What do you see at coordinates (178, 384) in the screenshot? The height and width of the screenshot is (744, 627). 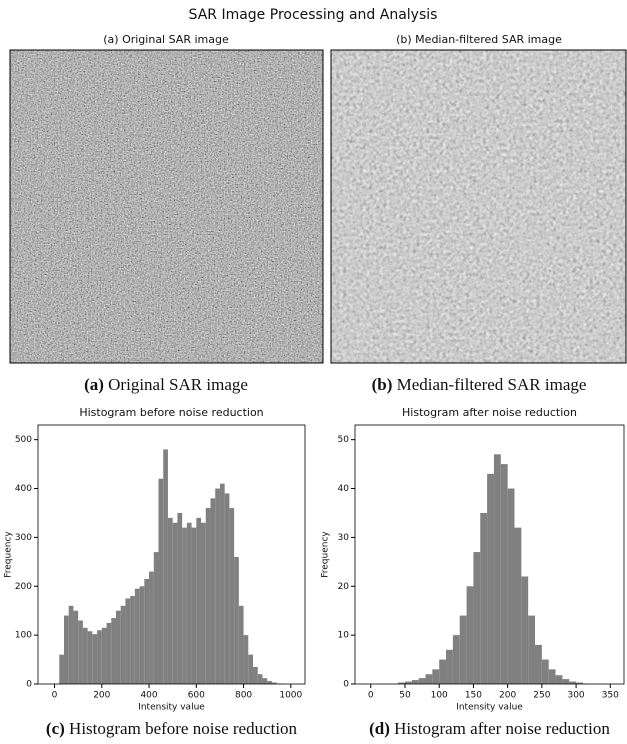 I see `caption-text: Original SAR image` at bounding box center [178, 384].